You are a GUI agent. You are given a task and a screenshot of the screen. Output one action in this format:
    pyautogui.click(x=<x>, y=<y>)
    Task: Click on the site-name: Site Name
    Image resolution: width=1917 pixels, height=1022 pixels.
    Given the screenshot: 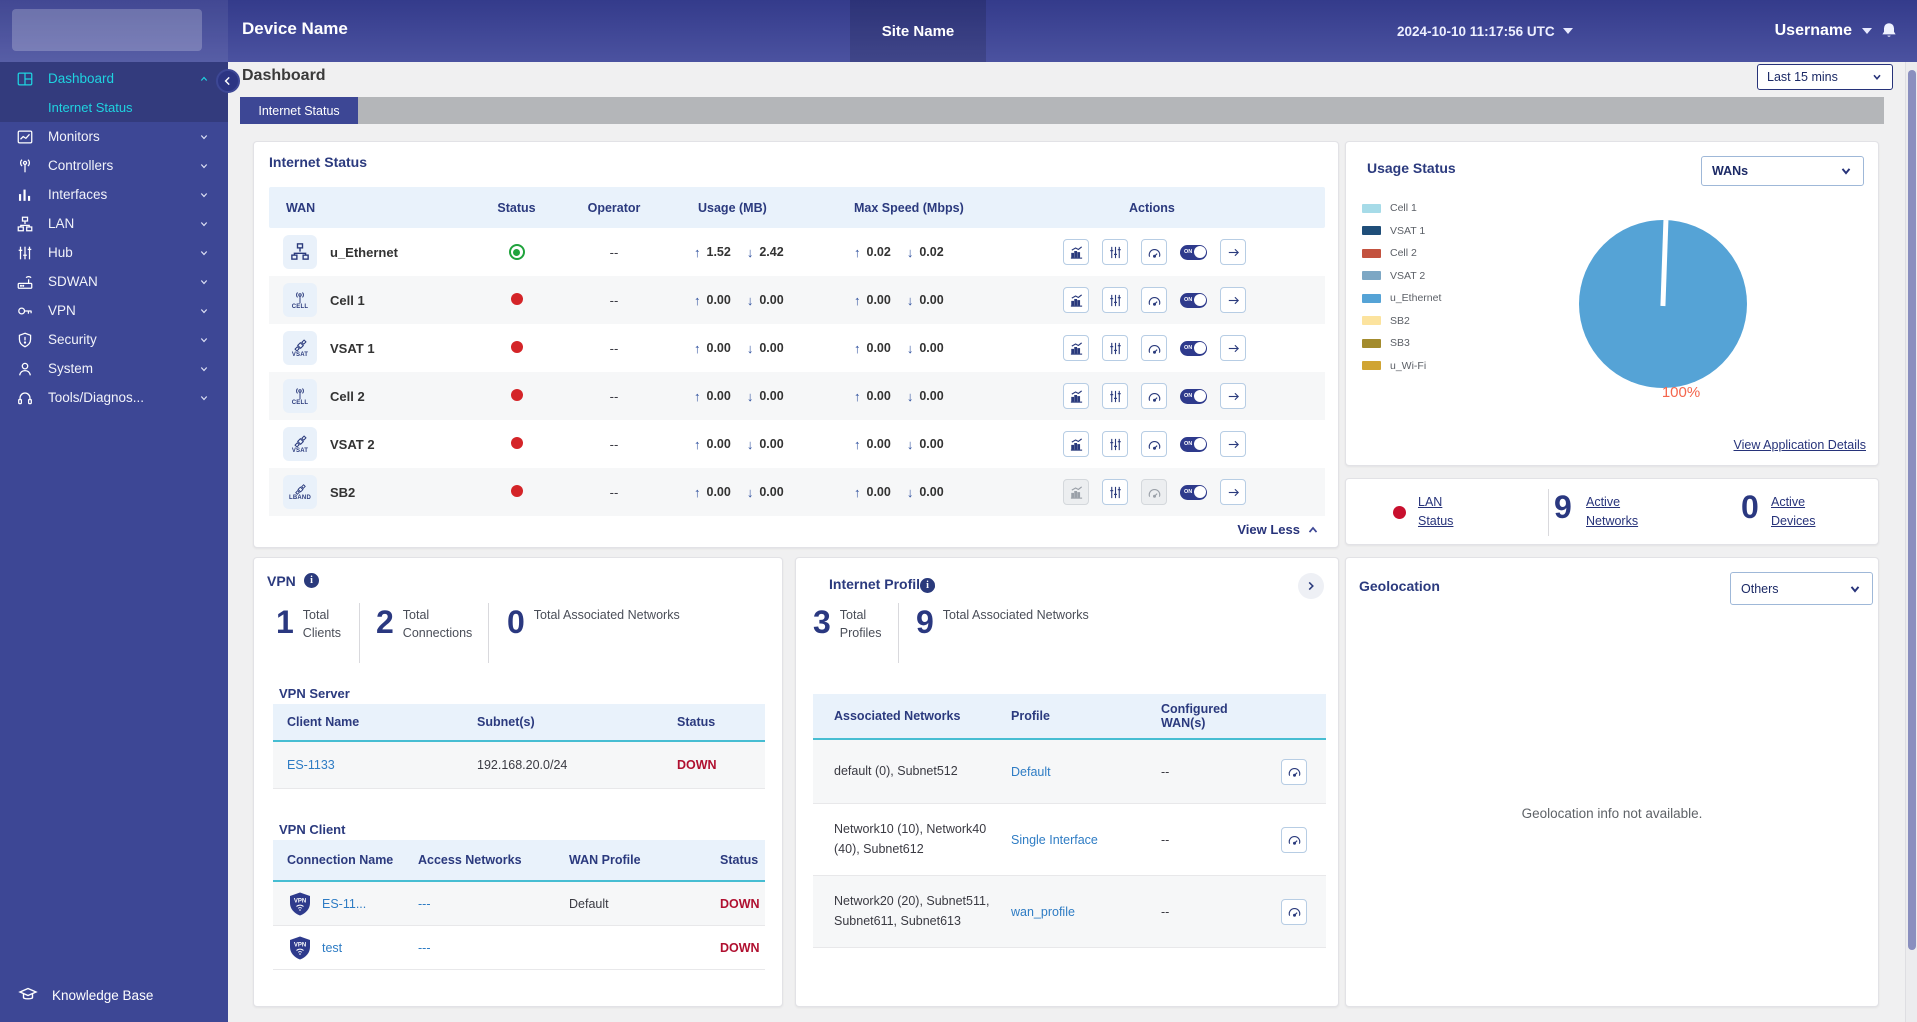 What is the action you would take?
    pyautogui.click(x=918, y=31)
    